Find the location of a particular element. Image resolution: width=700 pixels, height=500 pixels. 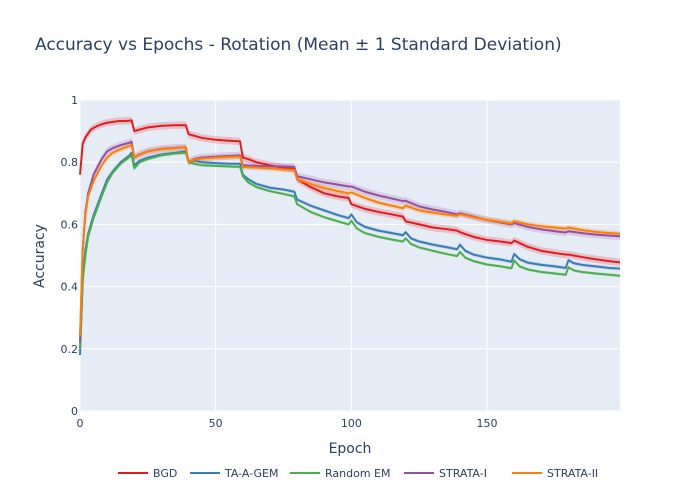

y-tick-label: 0.2 is located at coordinates (70, 349).